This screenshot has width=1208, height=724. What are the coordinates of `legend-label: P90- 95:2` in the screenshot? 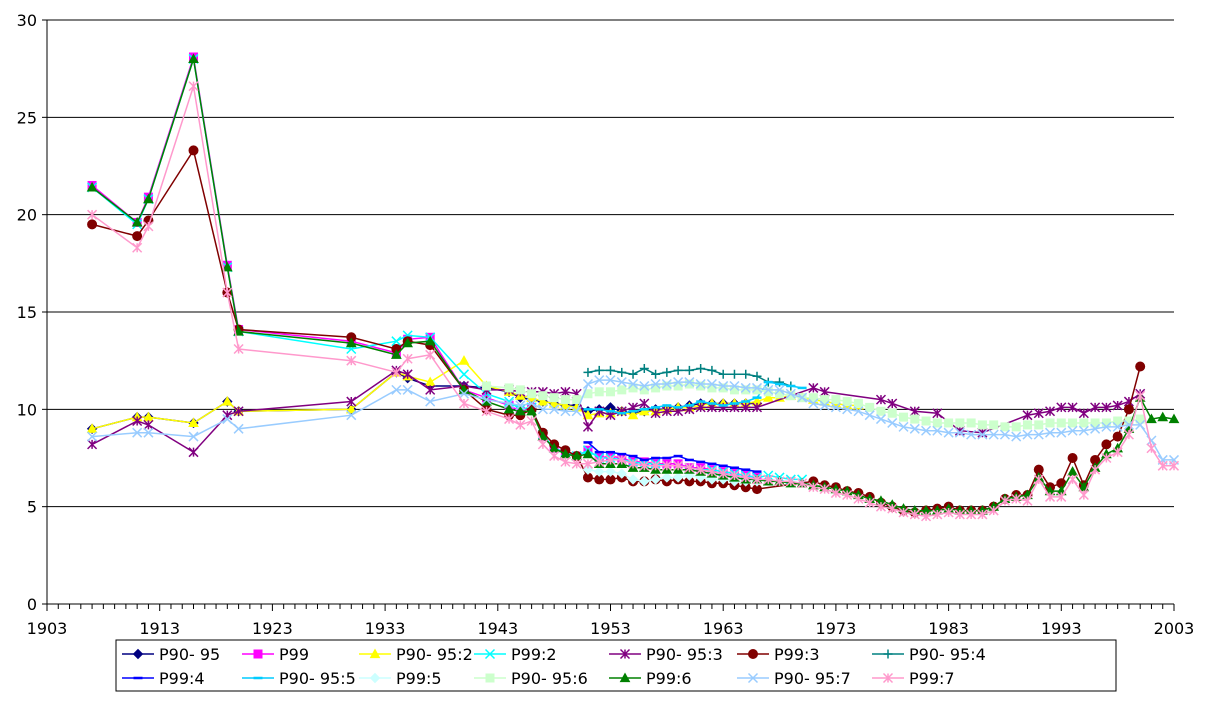 It's located at (434, 654).